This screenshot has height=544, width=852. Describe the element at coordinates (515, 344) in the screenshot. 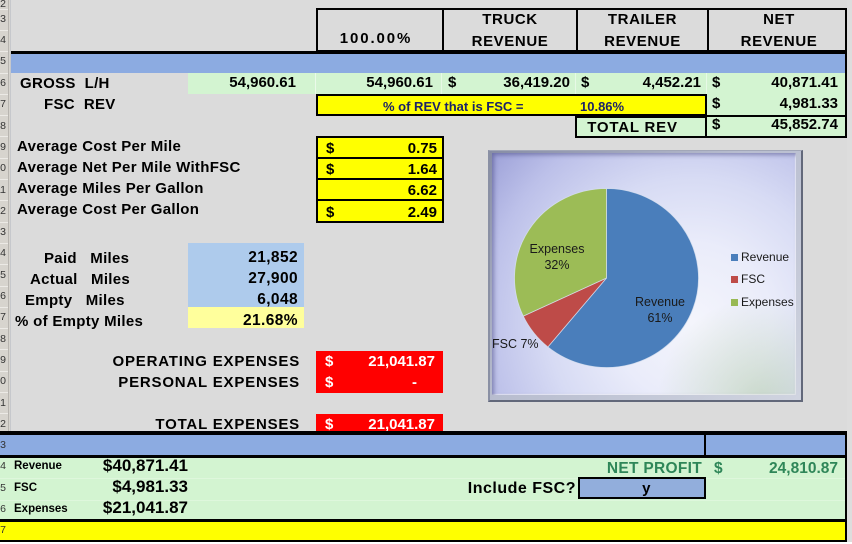

I see `svg-text: FSC 7%` at that location.